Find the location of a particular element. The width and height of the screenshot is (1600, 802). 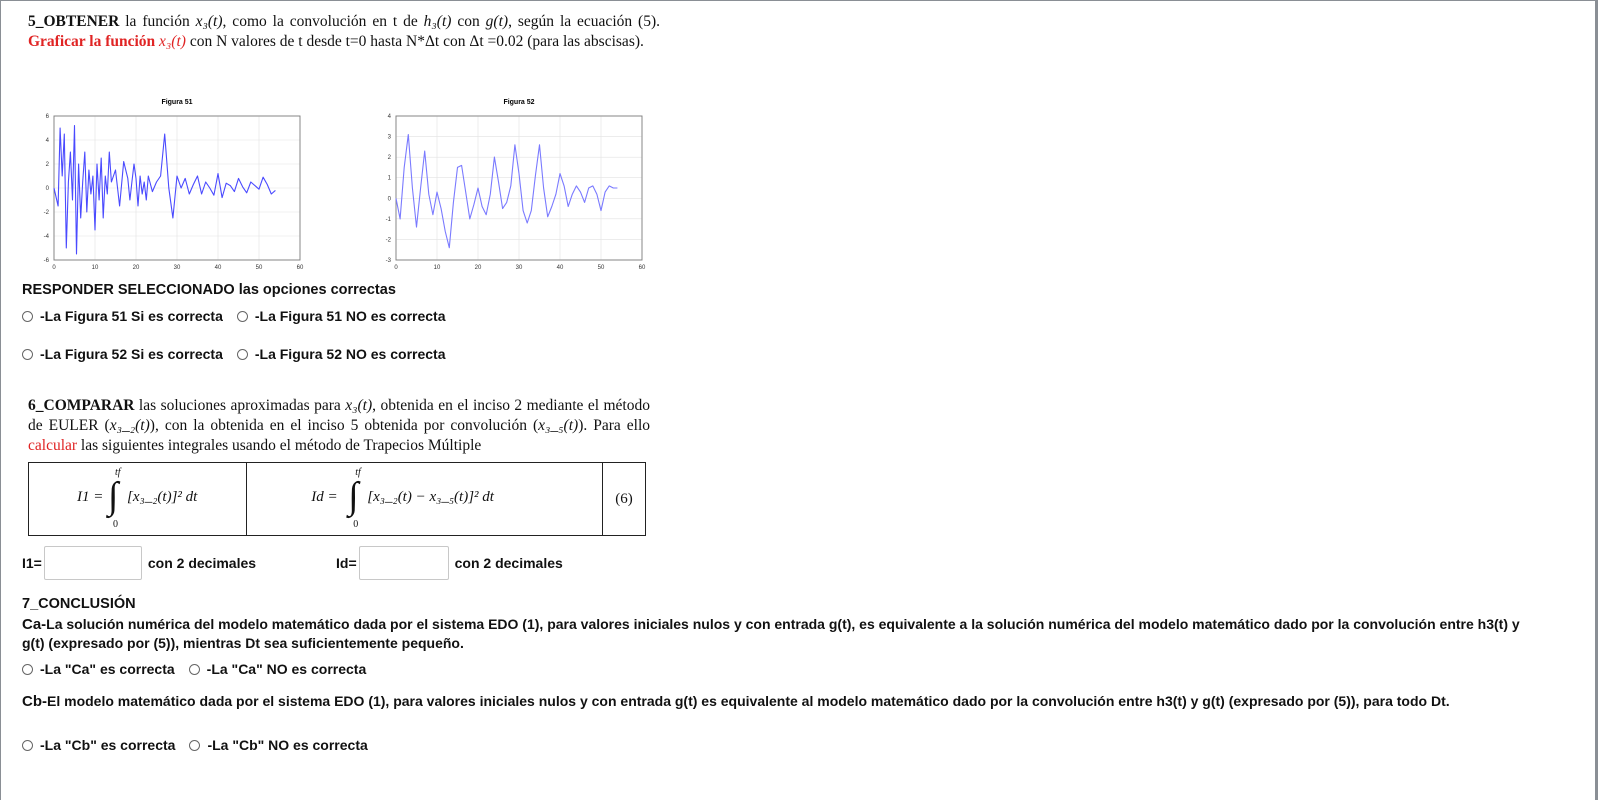

plot-border is located at coordinates (519, 188).